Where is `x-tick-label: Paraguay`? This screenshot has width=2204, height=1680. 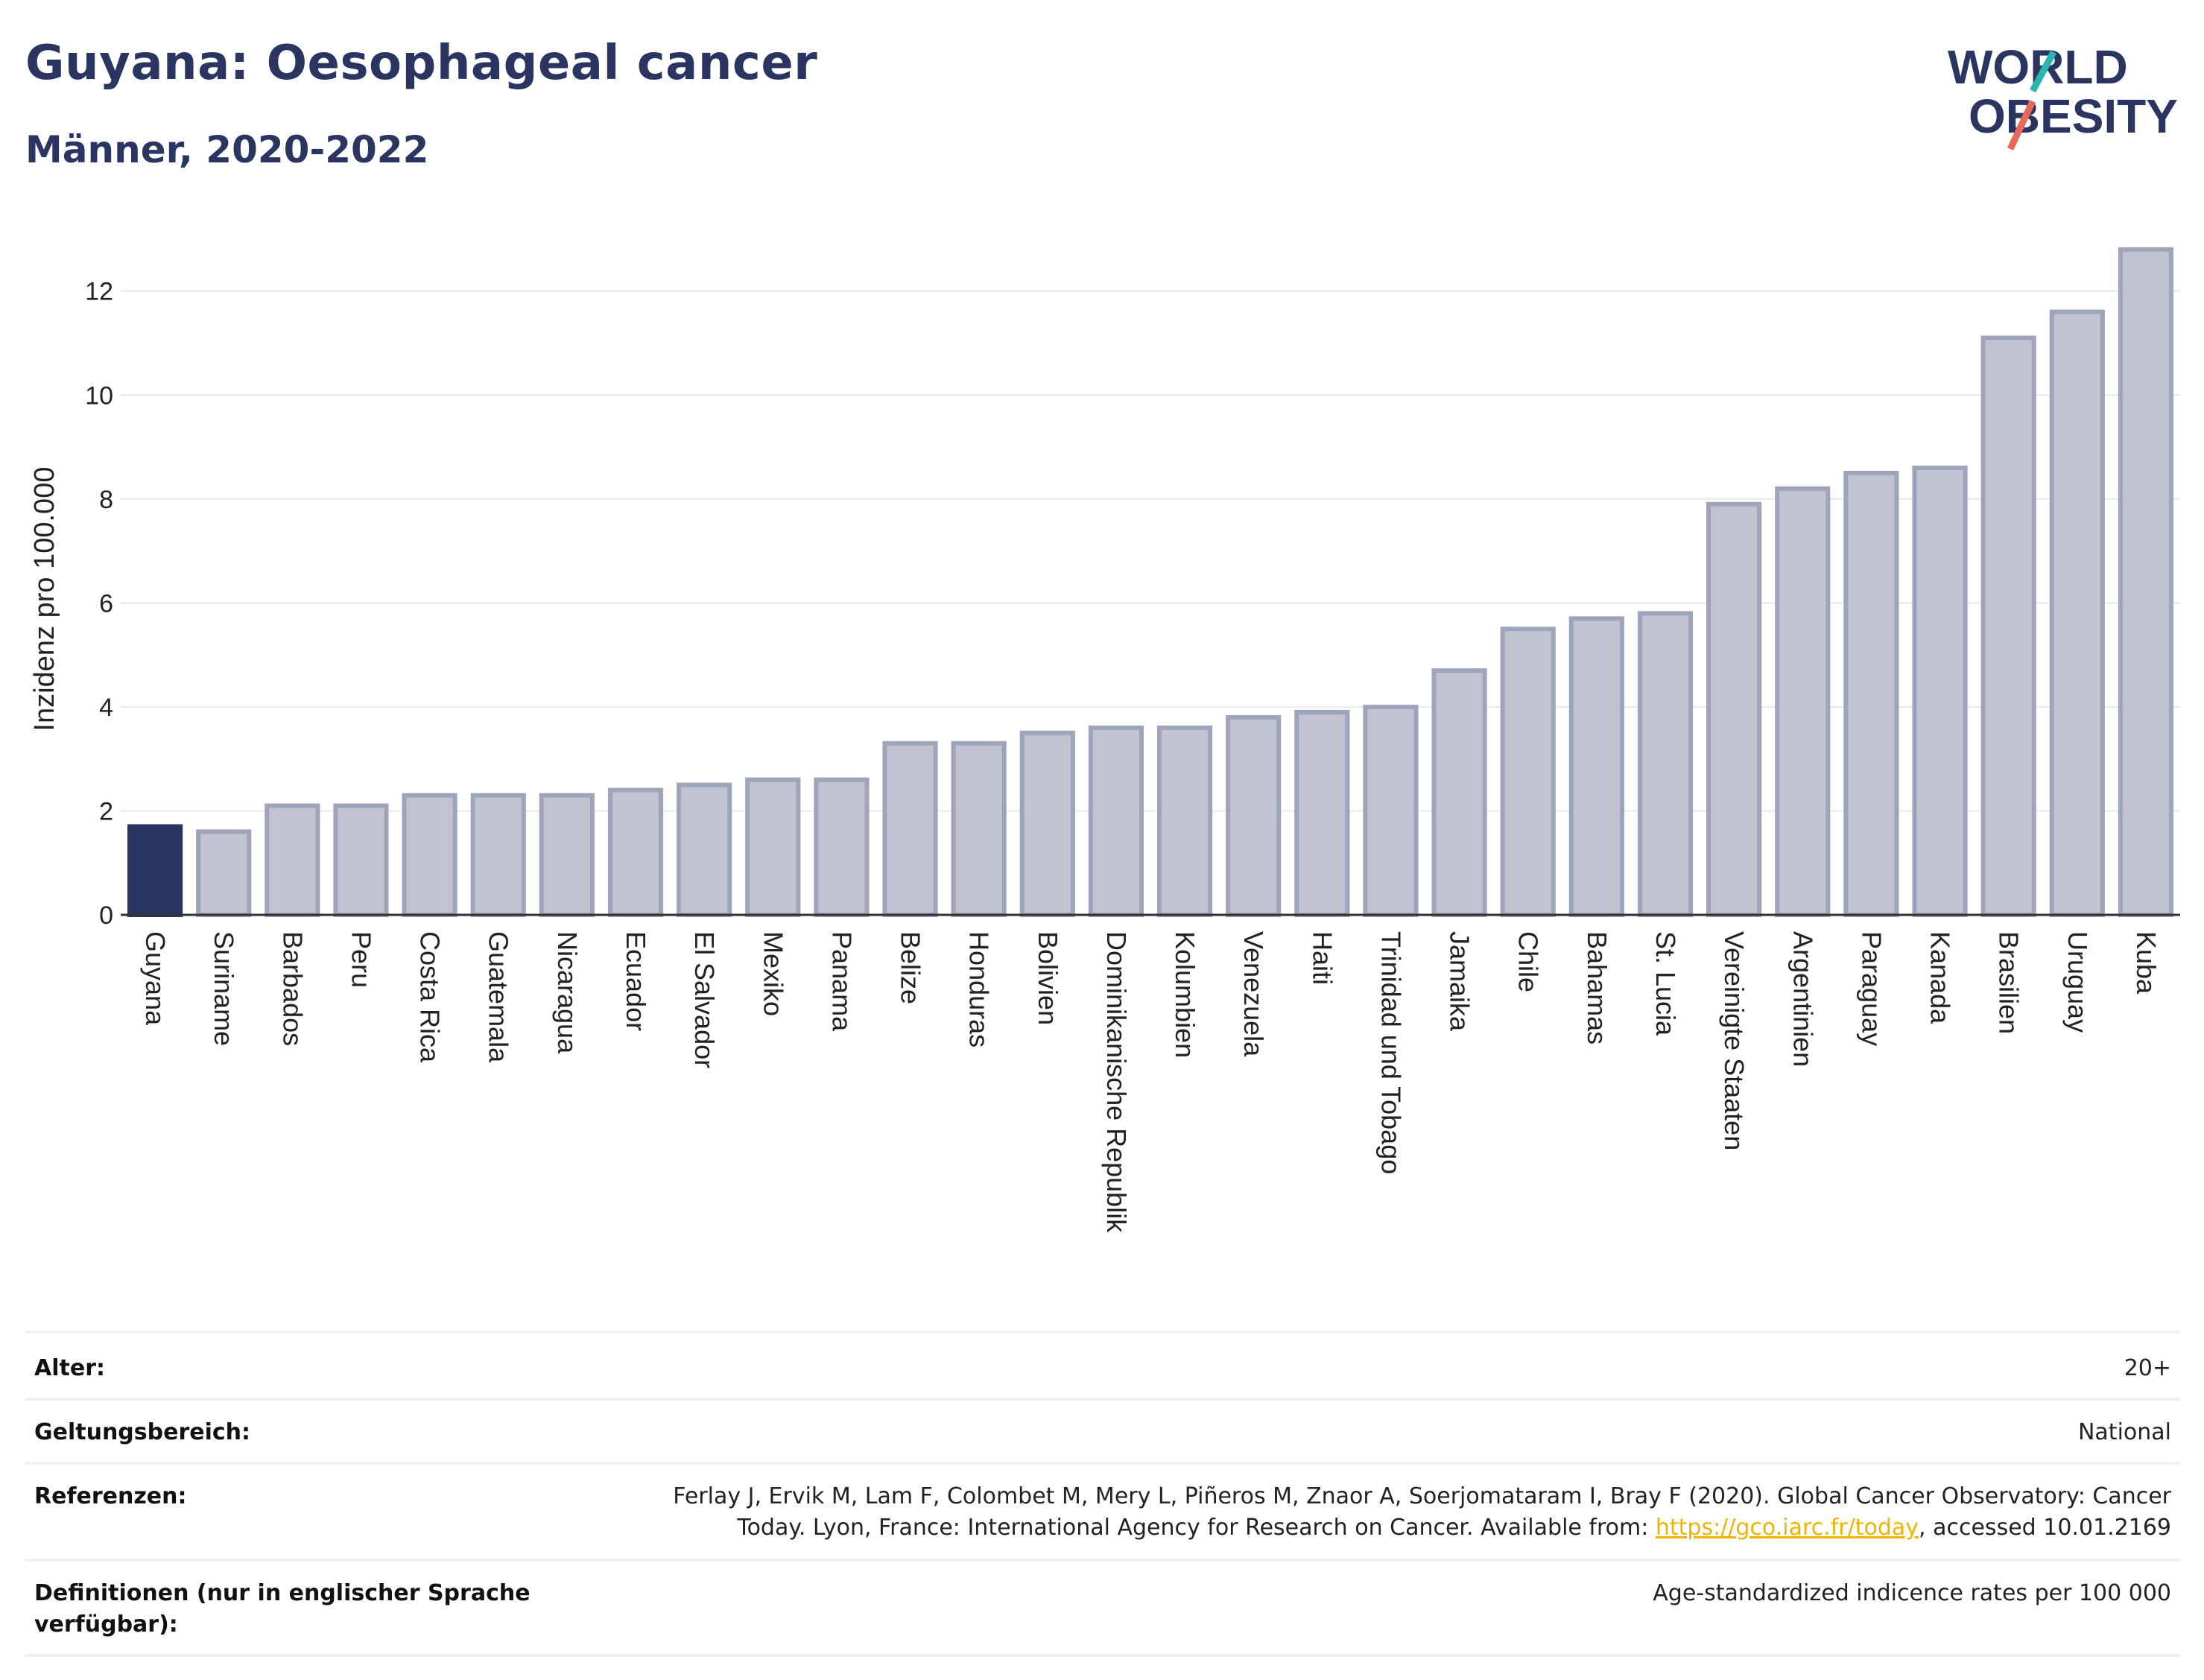
x-tick-label: Paraguay is located at coordinates (1871, 988).